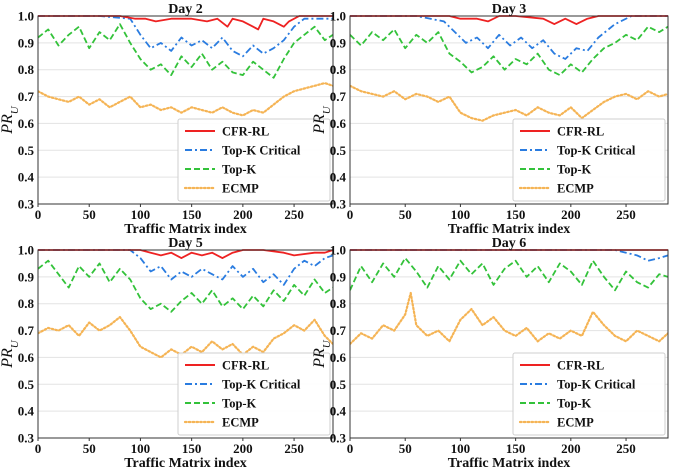  Describe the element at coordinates (509, 243) in the screenshot. I see `chart-title: Day 6` at that location.